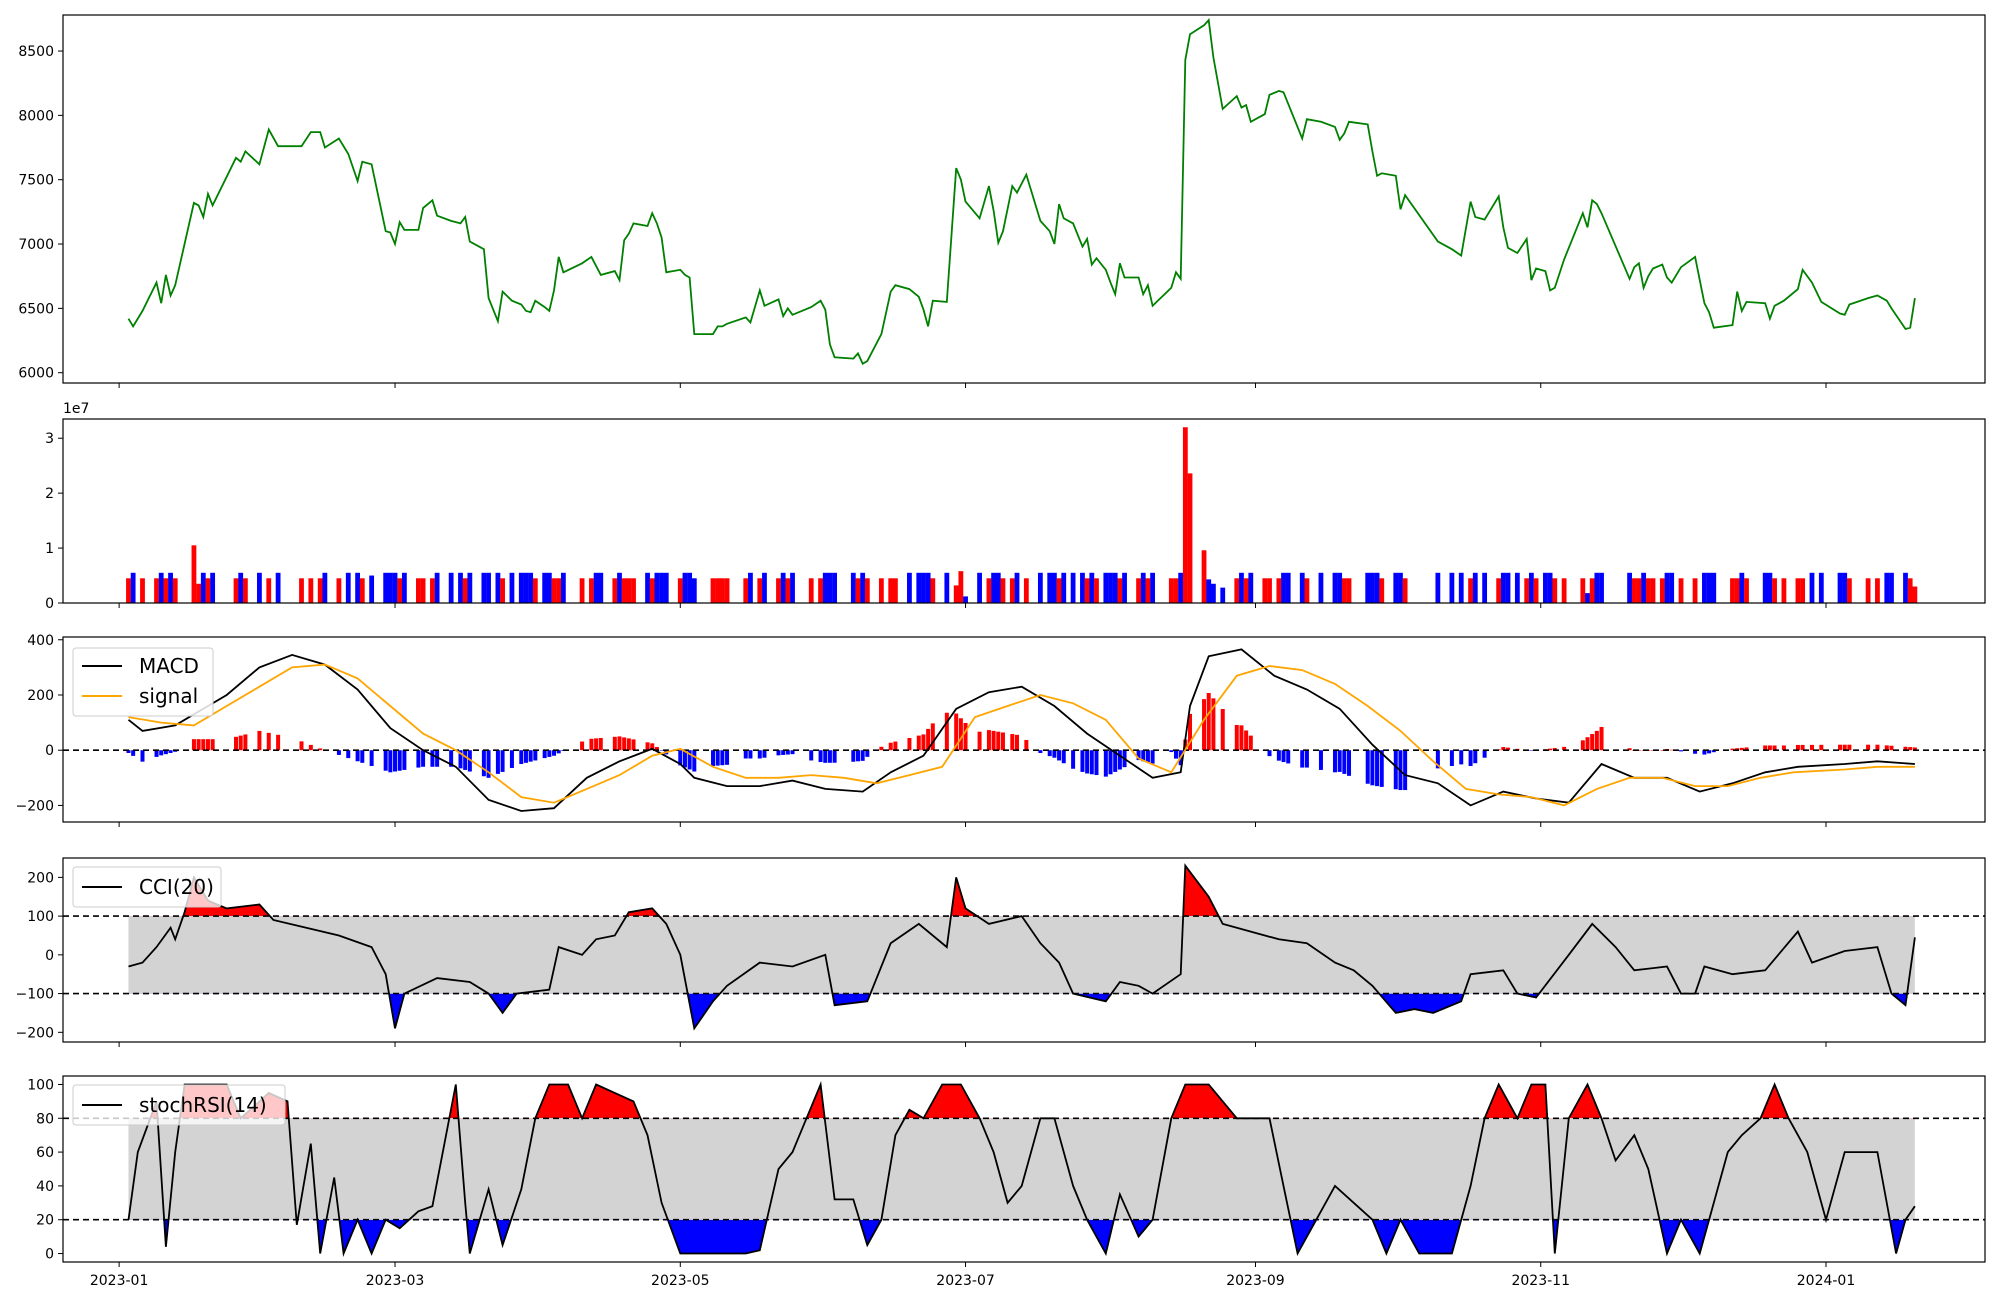  I want to click on stochrsi-line, so click(1021, 1169).